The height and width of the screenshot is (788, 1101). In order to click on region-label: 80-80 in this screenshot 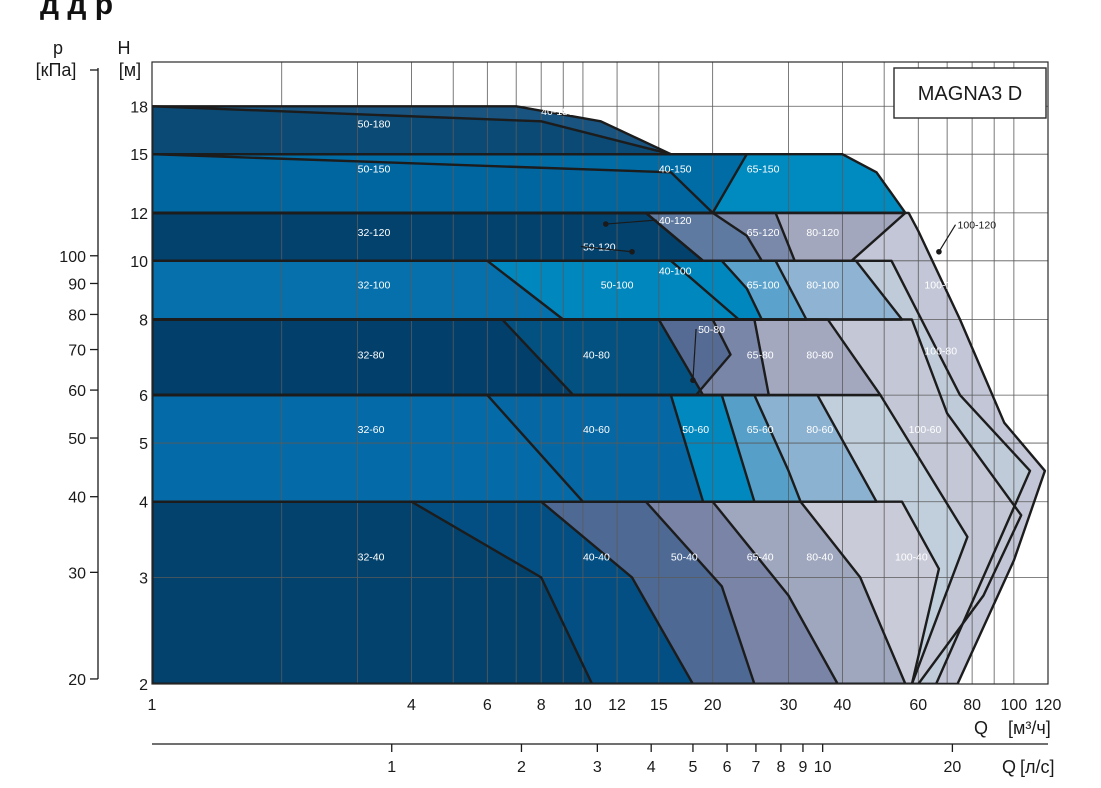, I will do `click(819, 355)`.